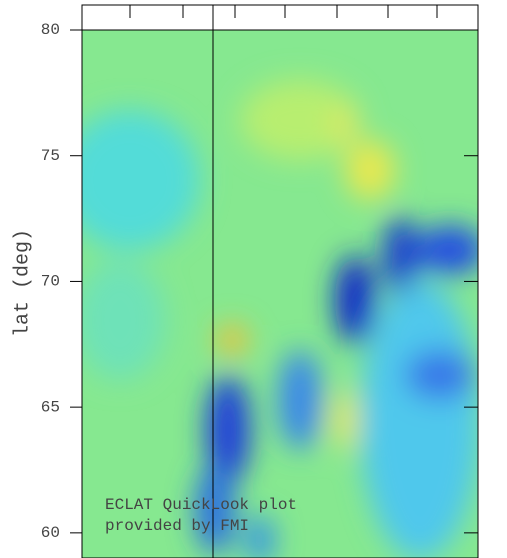 This screenshot has width=507, height=558. What do you see at coordinates (22, 283) in the screenshot?
I see `y-axis-label: lat (deg)` at bounding box center [22, 283].